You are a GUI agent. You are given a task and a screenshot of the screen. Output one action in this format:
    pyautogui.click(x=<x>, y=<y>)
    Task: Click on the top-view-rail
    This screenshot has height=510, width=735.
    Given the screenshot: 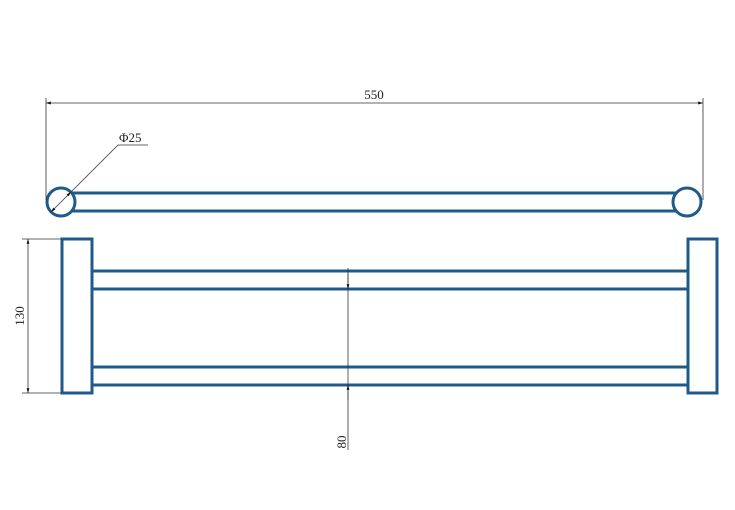 What is the action you would take?
    pyautogui.click(x=375, y=202)
    